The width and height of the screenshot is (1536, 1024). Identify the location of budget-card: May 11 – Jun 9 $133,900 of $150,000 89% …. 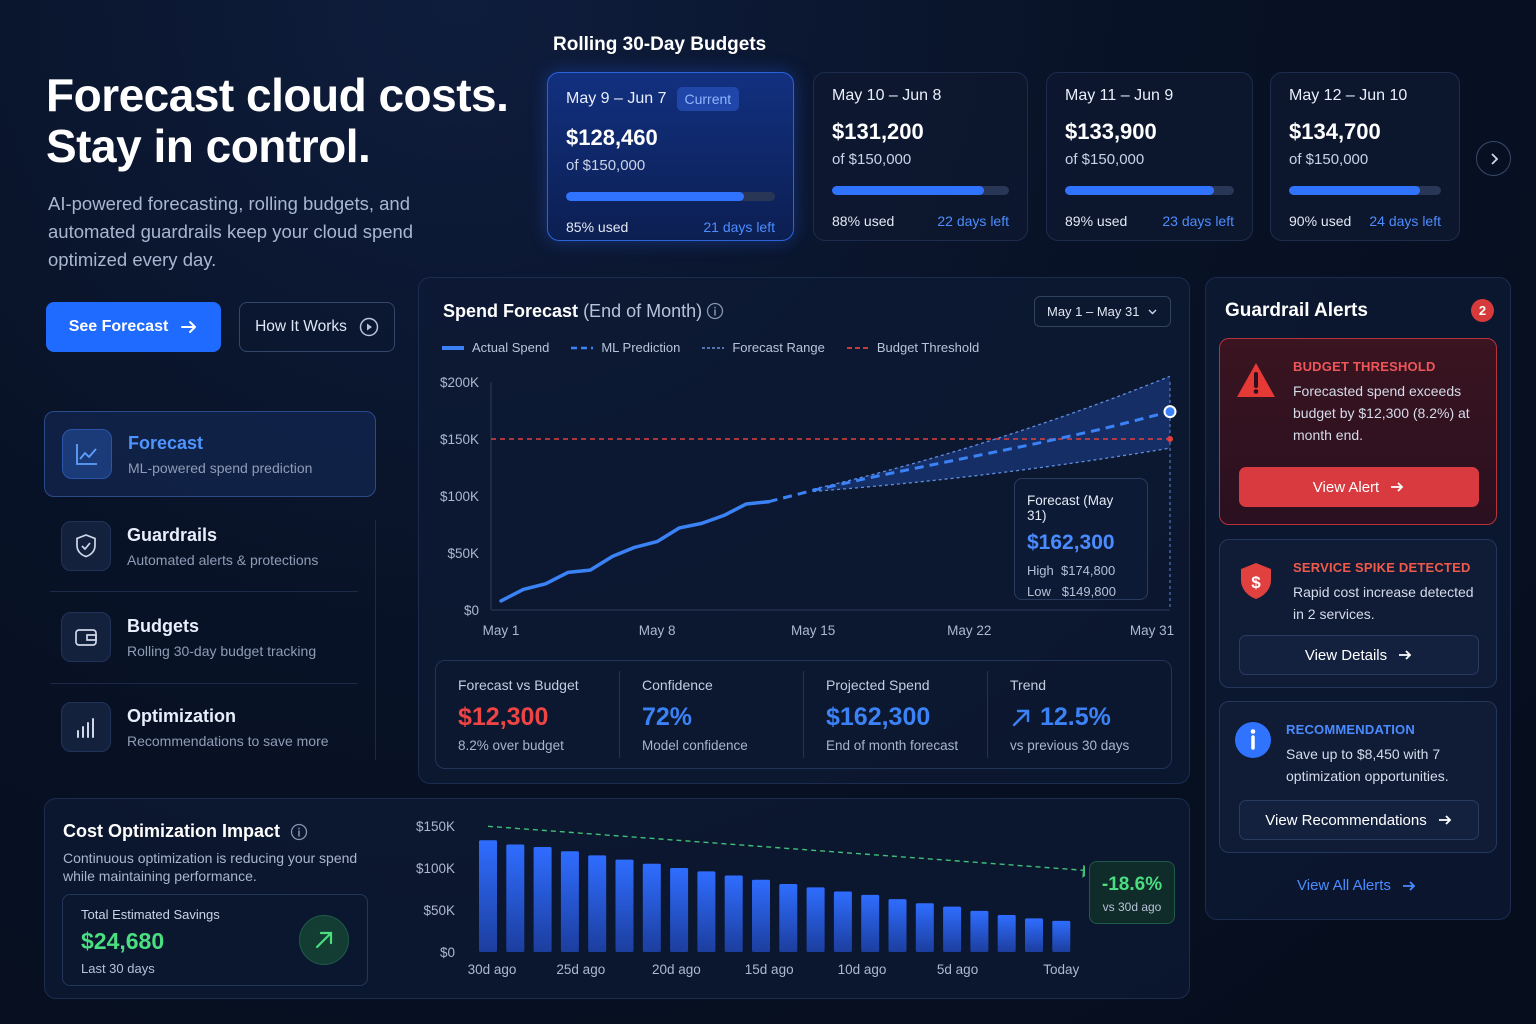
(1149, 156).